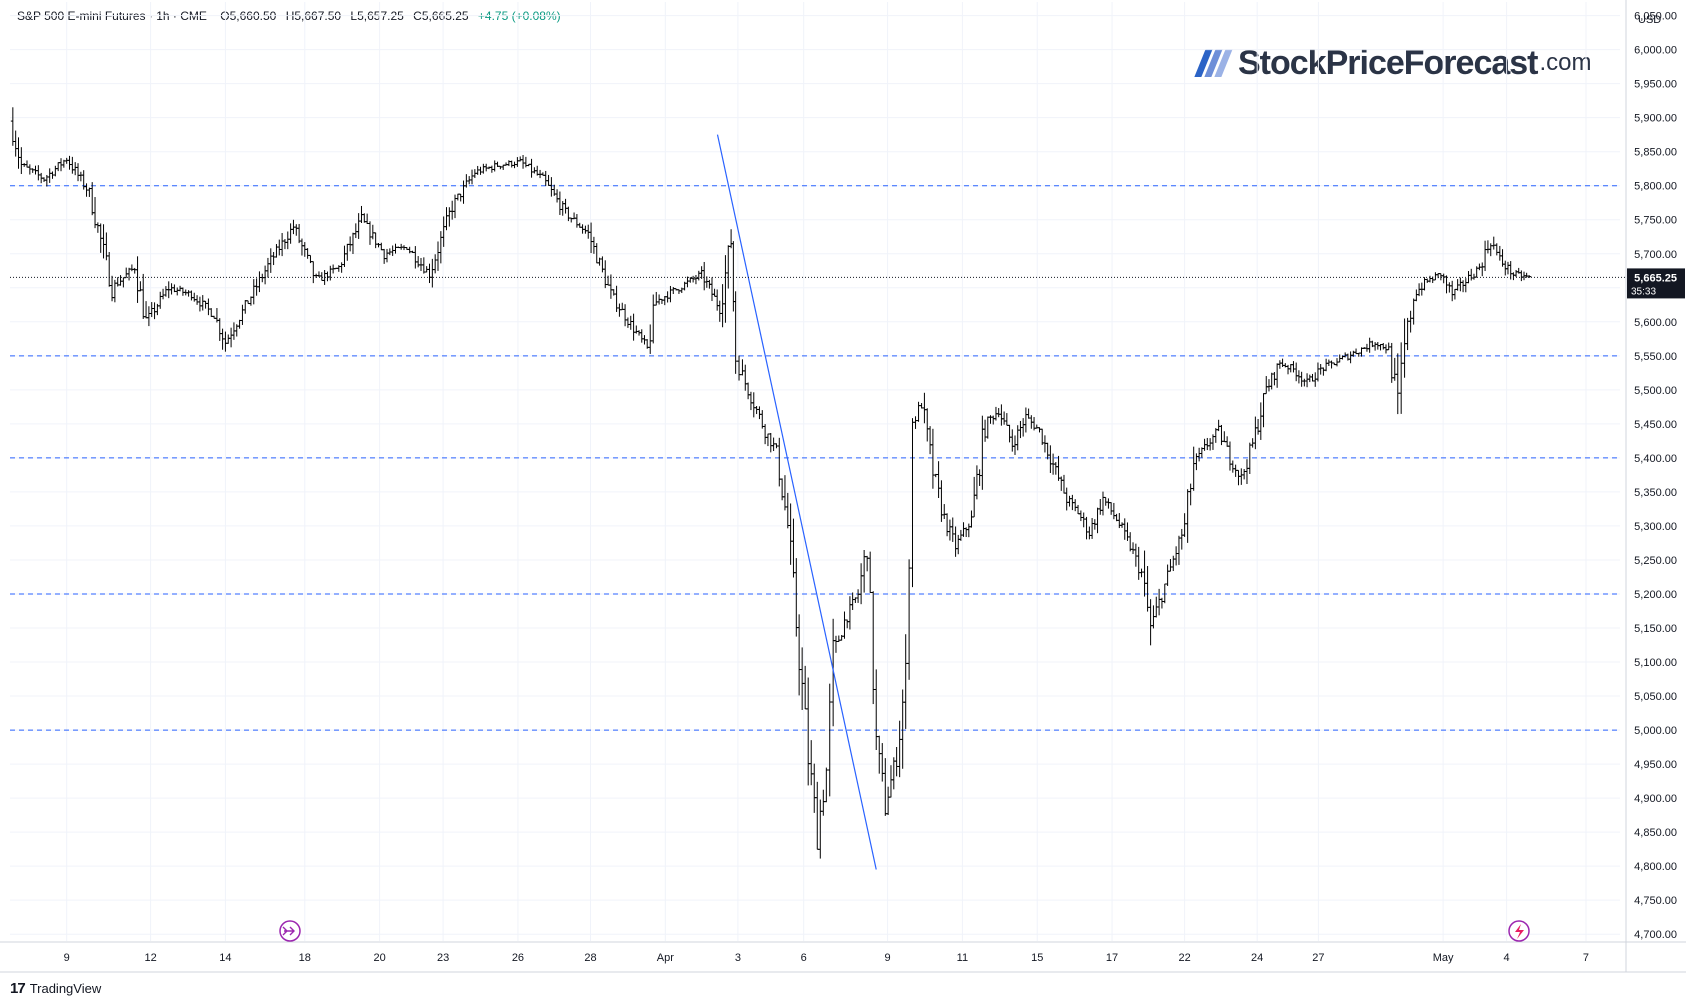 The image size is (1686, 1002). Describe the element at coordinates (1655, 697) in the screenshot. I see `y-tick-label: 5,050.00` at that location.